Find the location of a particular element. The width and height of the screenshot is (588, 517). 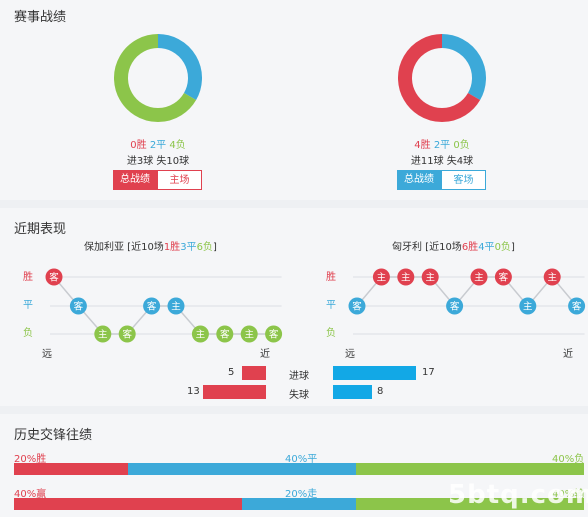

right-donut-blue-segment is located at coordinates (463, 67).